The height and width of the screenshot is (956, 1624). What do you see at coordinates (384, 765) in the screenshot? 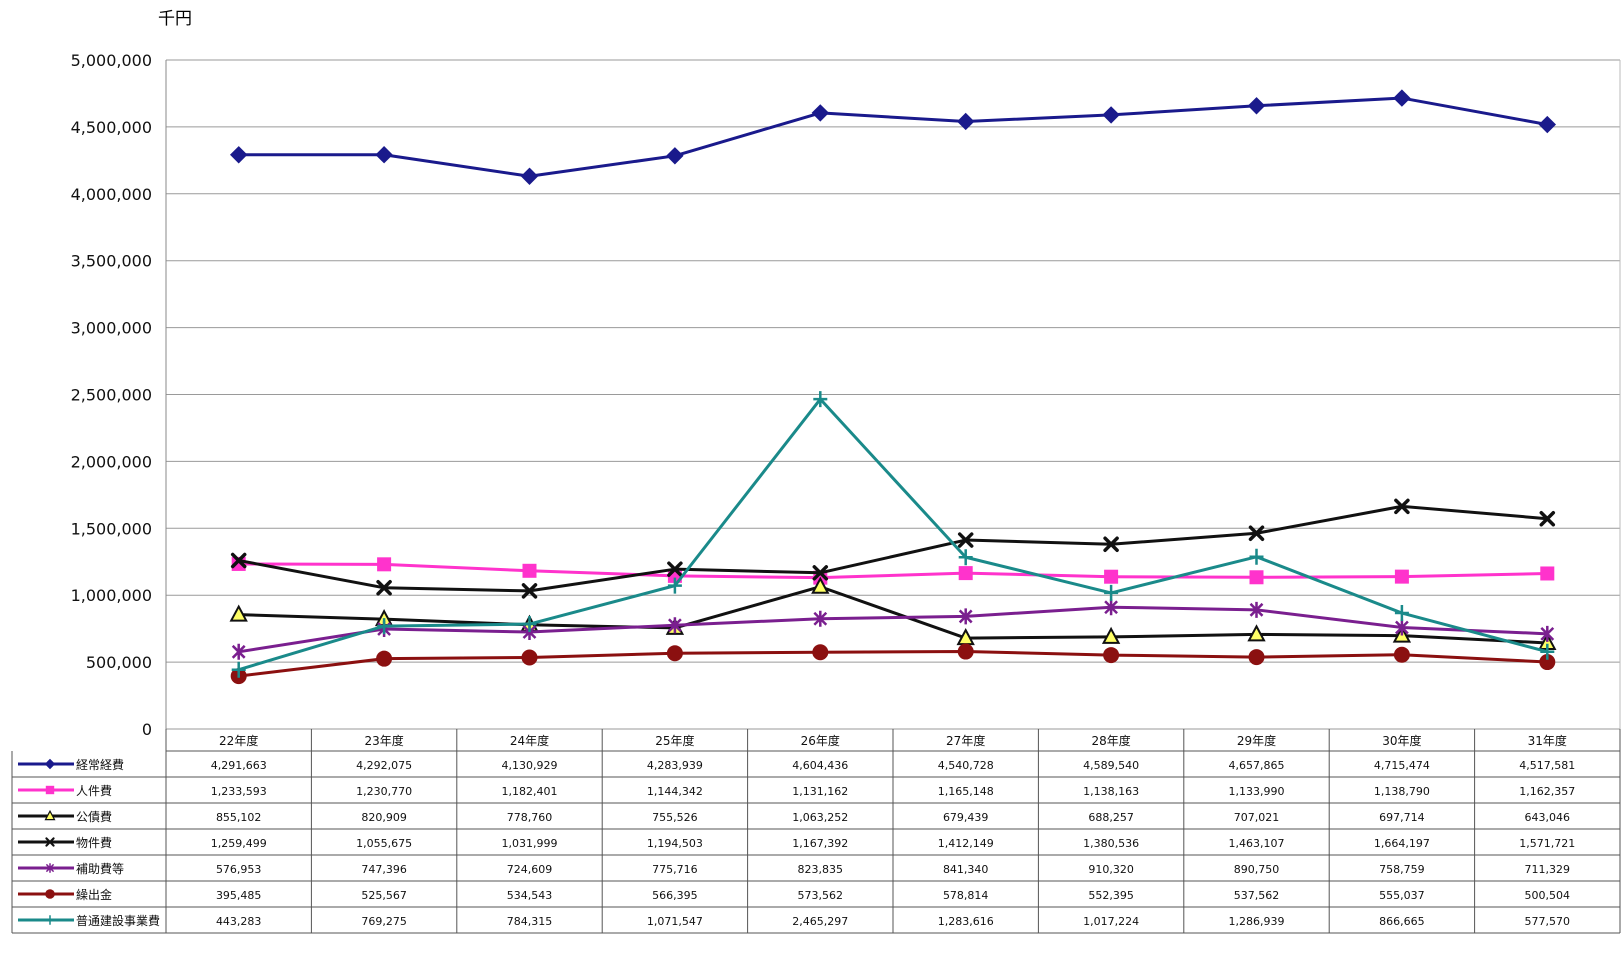
I see `table-cell-value: 4,292,075` at bounding box center [384, 765].